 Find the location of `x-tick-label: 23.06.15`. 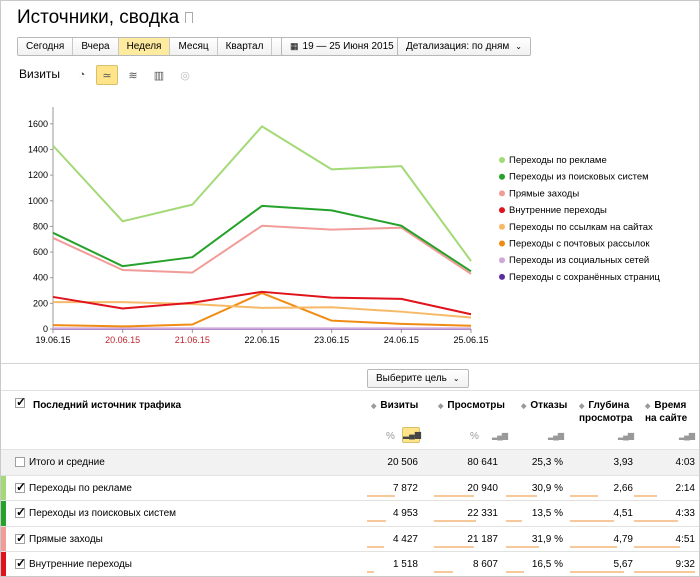

x-tick-label: 23.06.15 is located at coordinates (331, 340).